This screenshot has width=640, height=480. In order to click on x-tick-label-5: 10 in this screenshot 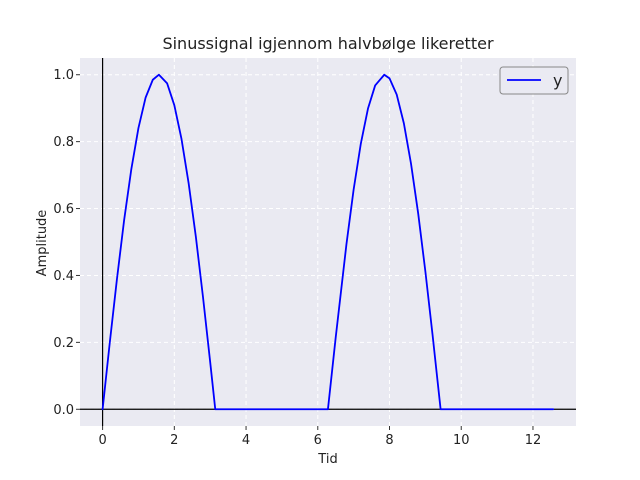, I will do `click(461, 440)`.